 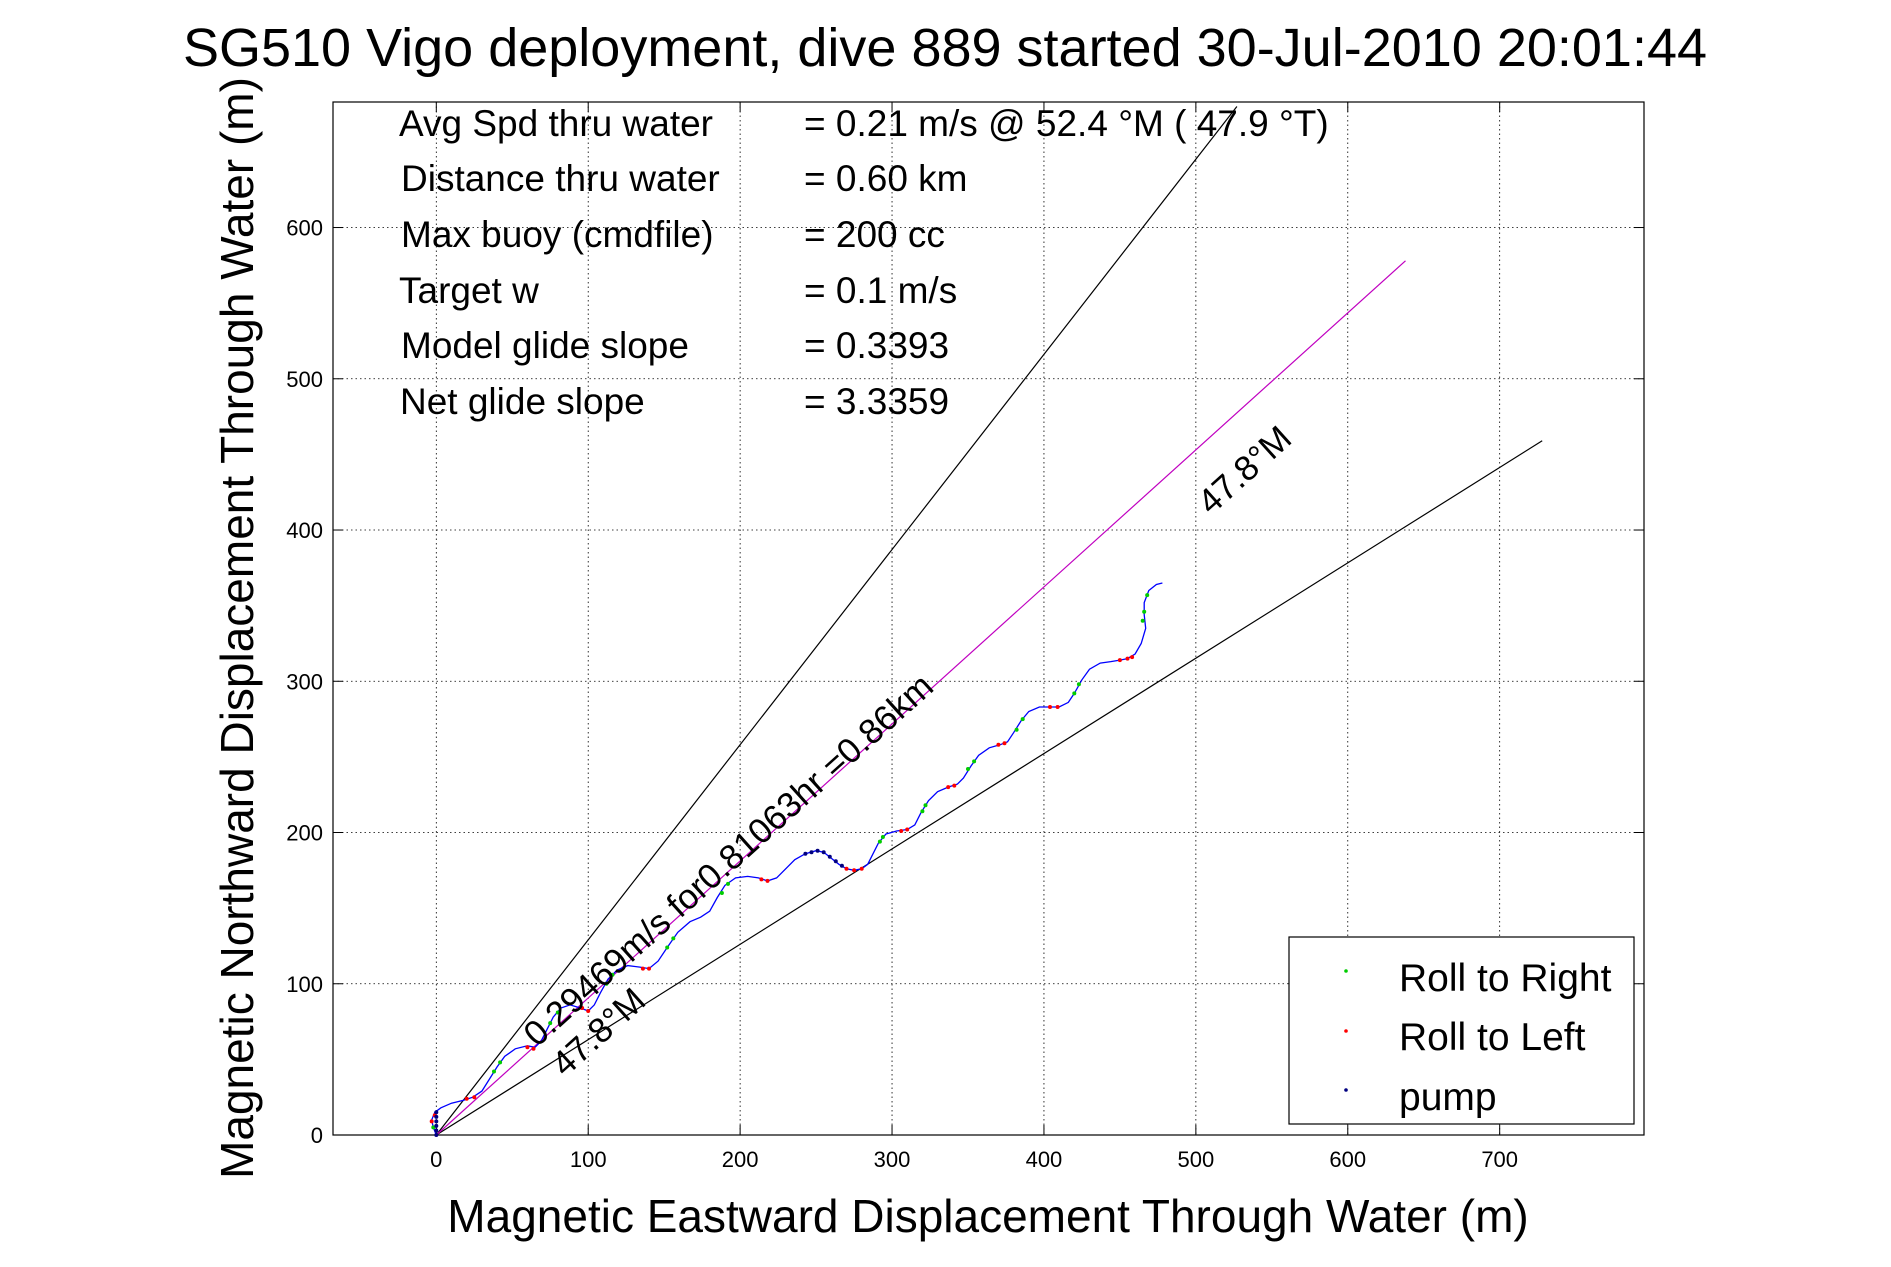 I want to click on legend-label-roll-left: Roll to Left, so click(x=1492, y=1037).